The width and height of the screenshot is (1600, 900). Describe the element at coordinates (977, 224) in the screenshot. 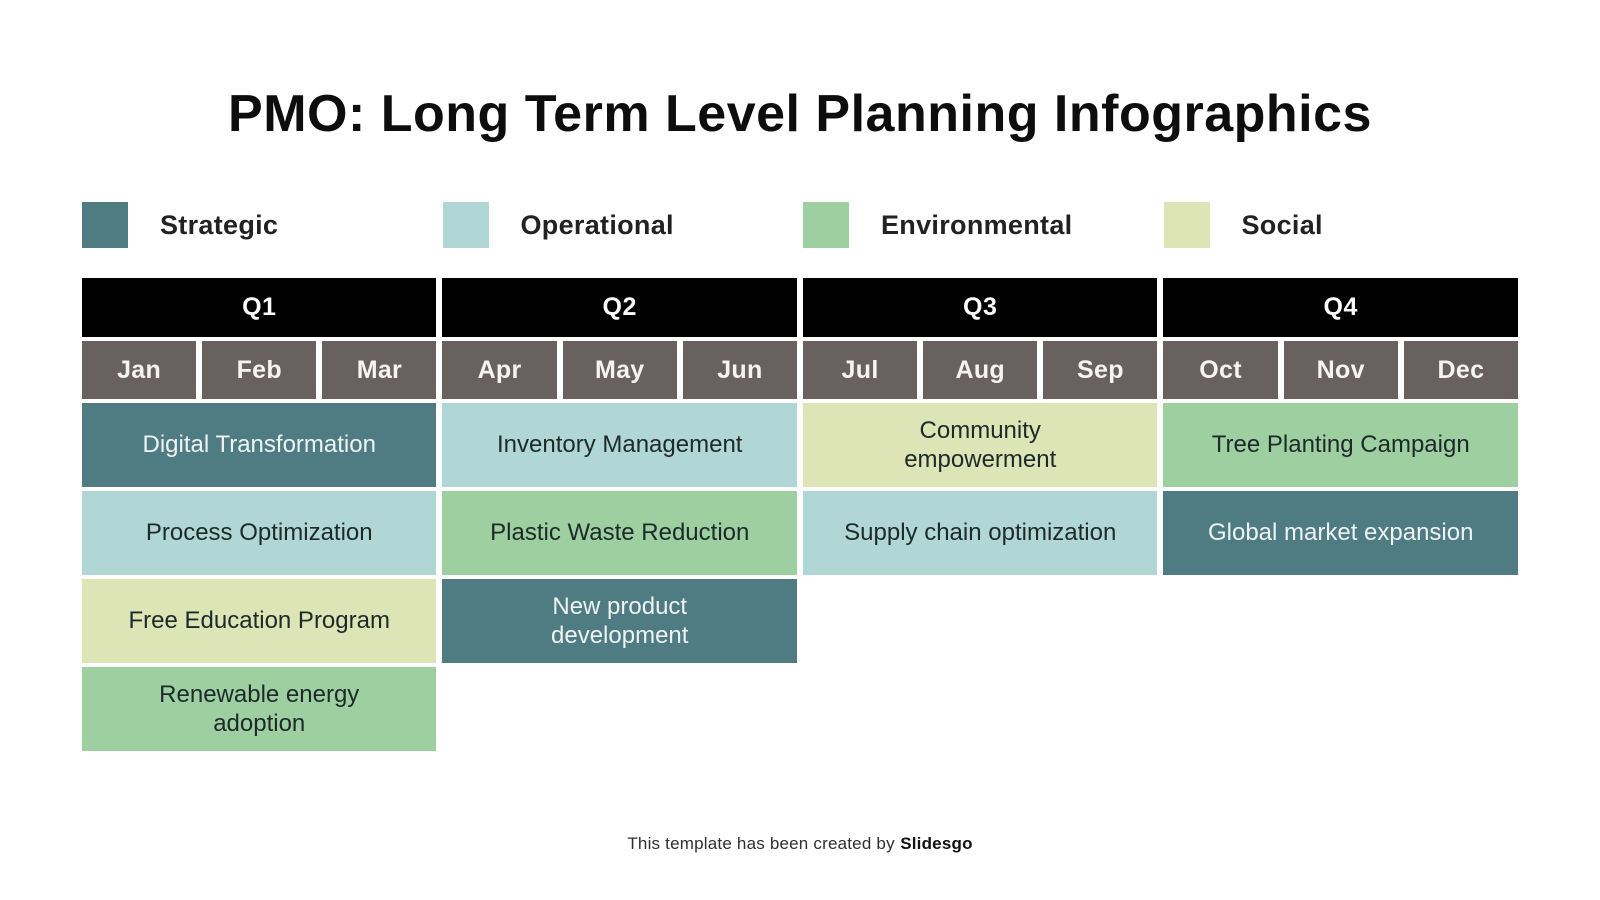

I see `legend-label-environmental: Environmental` at that location.